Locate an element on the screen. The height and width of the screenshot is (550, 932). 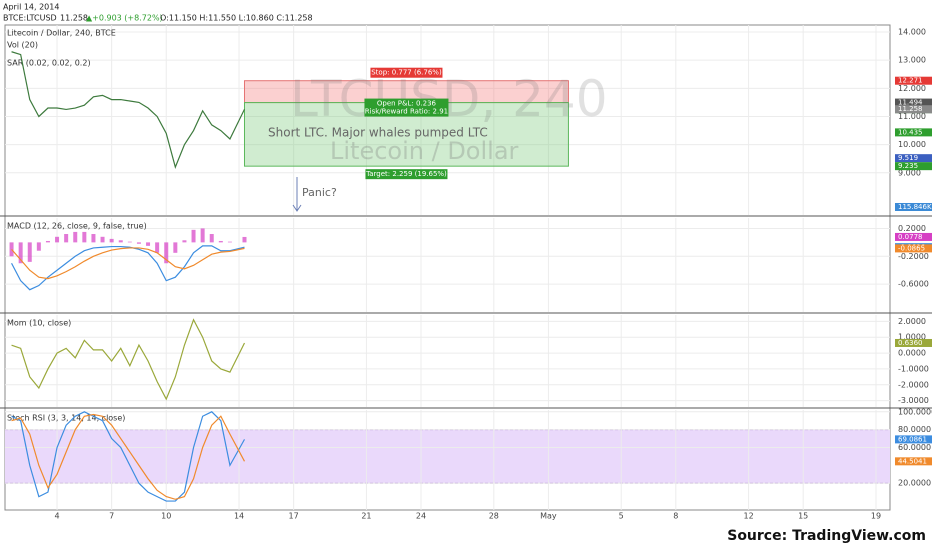
value-label: 44.5041 is located at coordinates (912, 461).